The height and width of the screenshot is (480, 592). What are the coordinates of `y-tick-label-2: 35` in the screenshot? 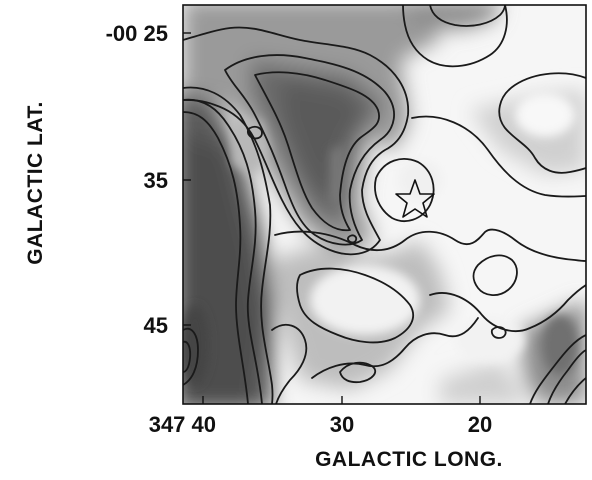 It's located at (156, 180).